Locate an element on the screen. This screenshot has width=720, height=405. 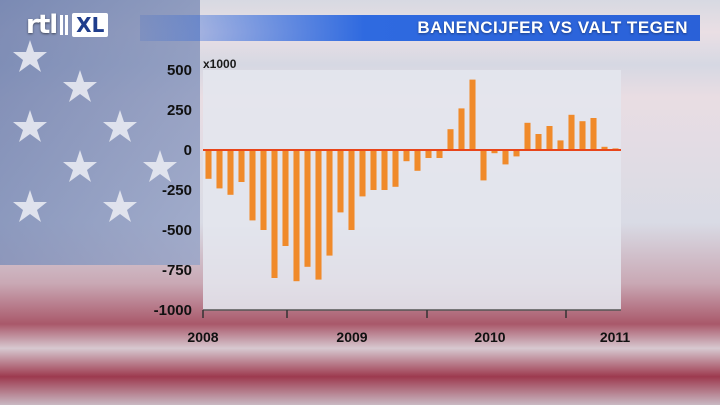
logo-text: rtl is located at coordinates (42, 25).